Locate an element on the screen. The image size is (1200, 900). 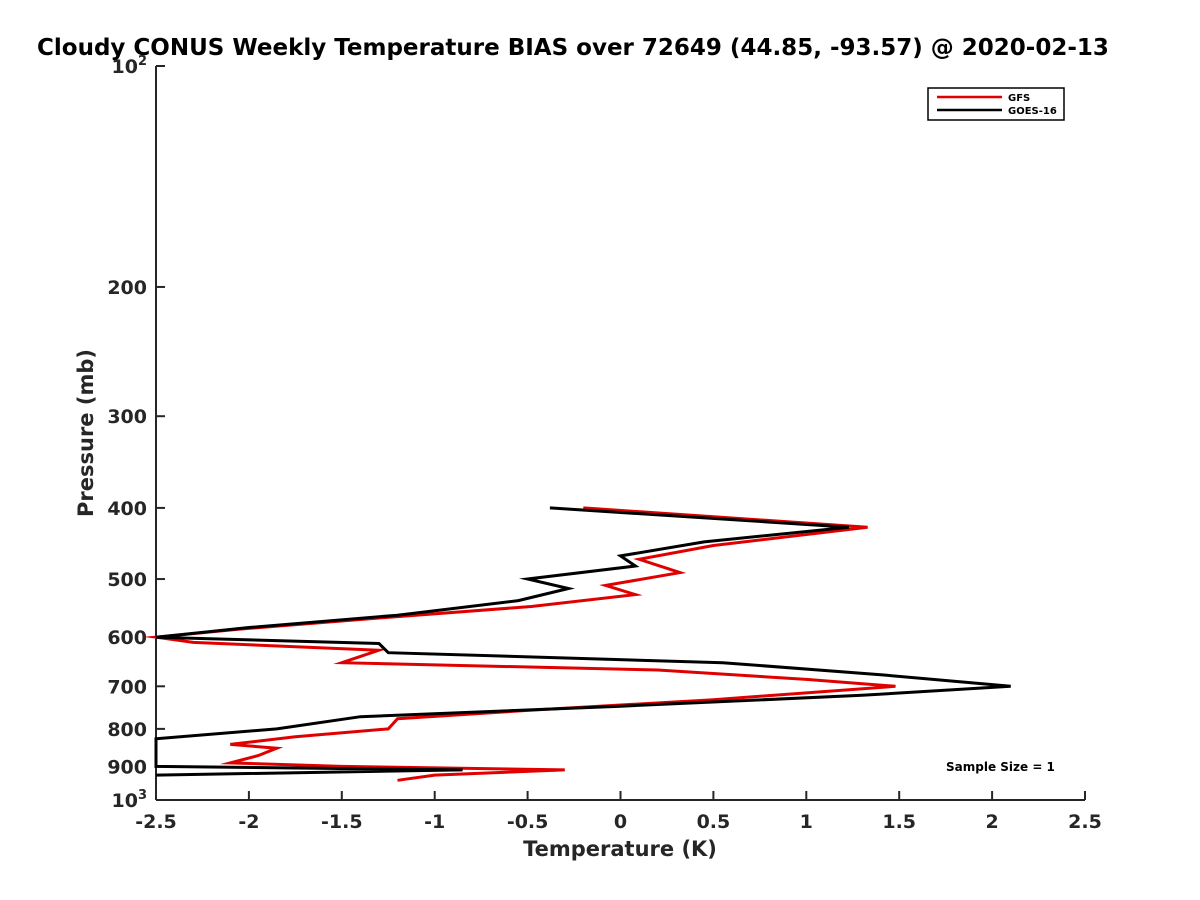
y-tick-label: 900 is located at coordinates (127, 767).